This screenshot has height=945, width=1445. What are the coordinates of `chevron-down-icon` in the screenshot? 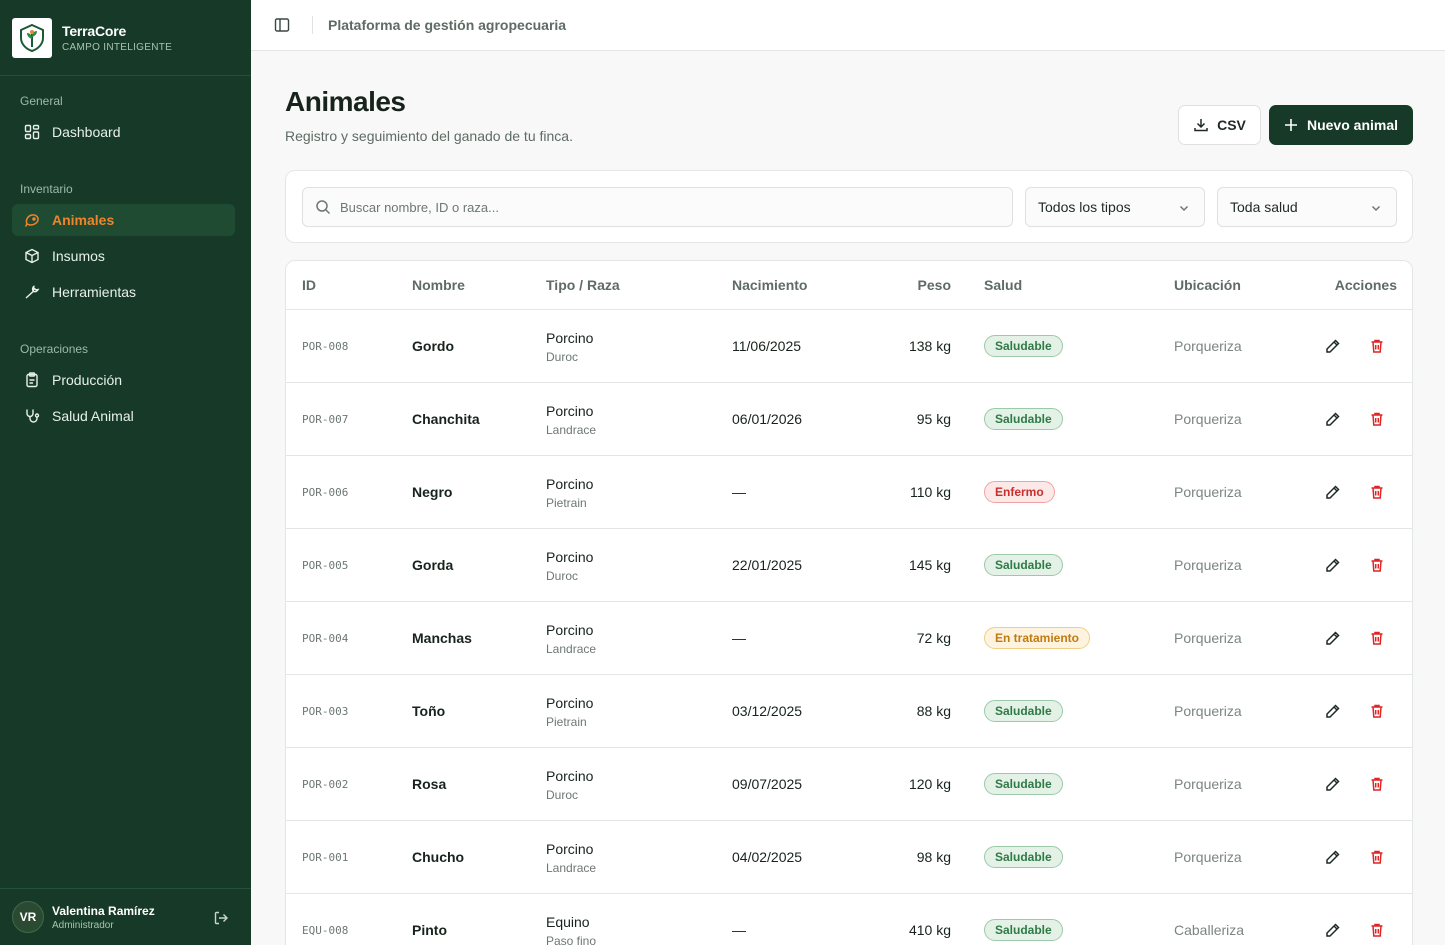 It's located at (1184, 208).